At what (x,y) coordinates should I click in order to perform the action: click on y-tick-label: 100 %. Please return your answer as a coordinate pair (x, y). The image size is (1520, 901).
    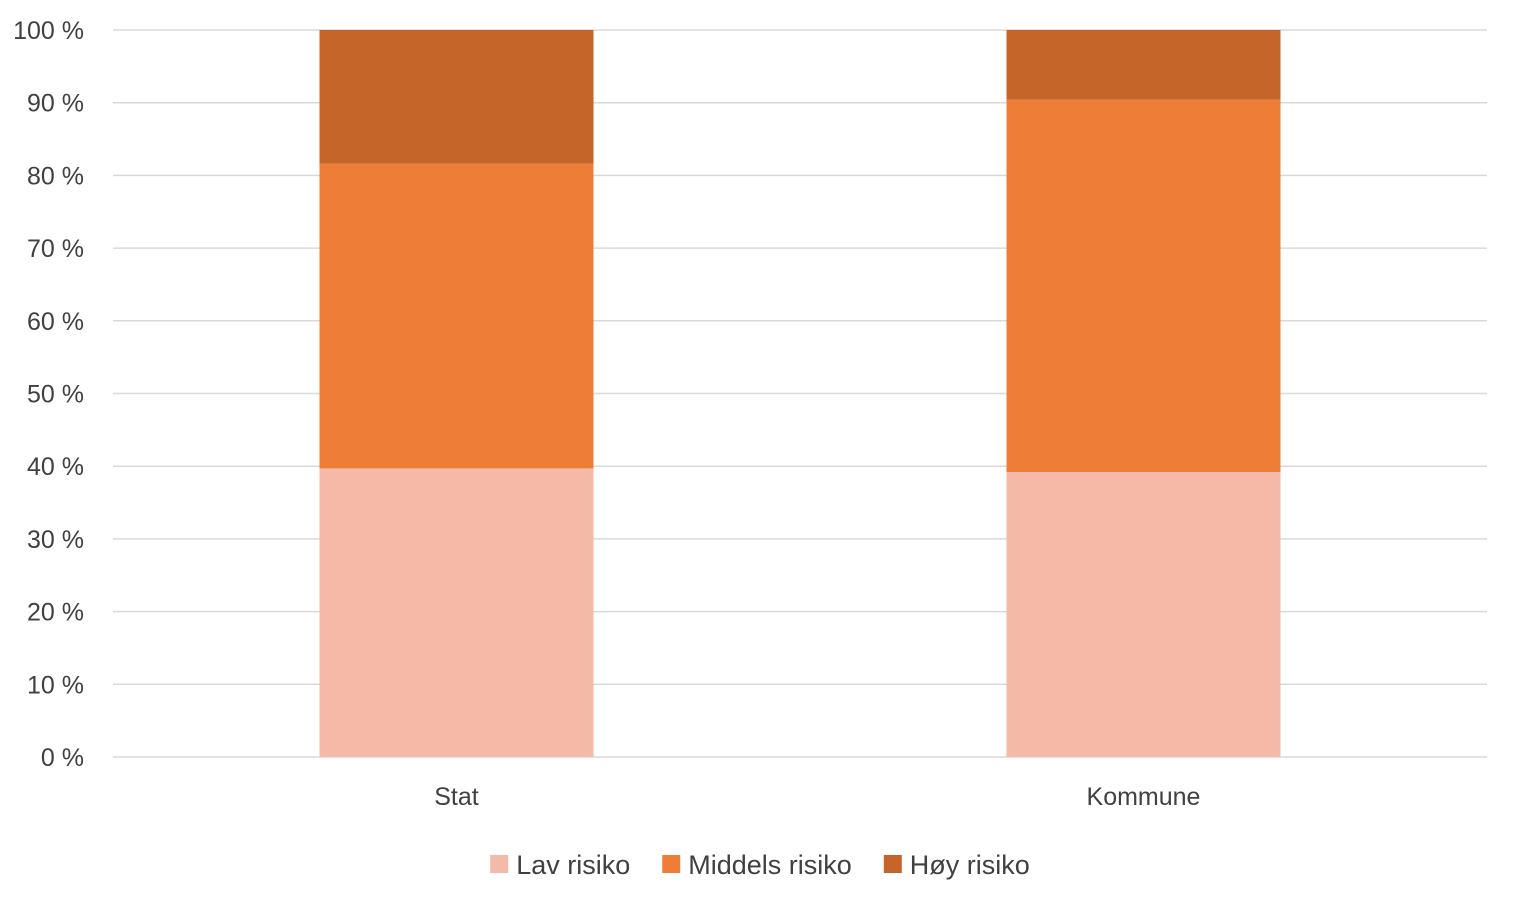
    Looking at the image, I should click on (48, 31).